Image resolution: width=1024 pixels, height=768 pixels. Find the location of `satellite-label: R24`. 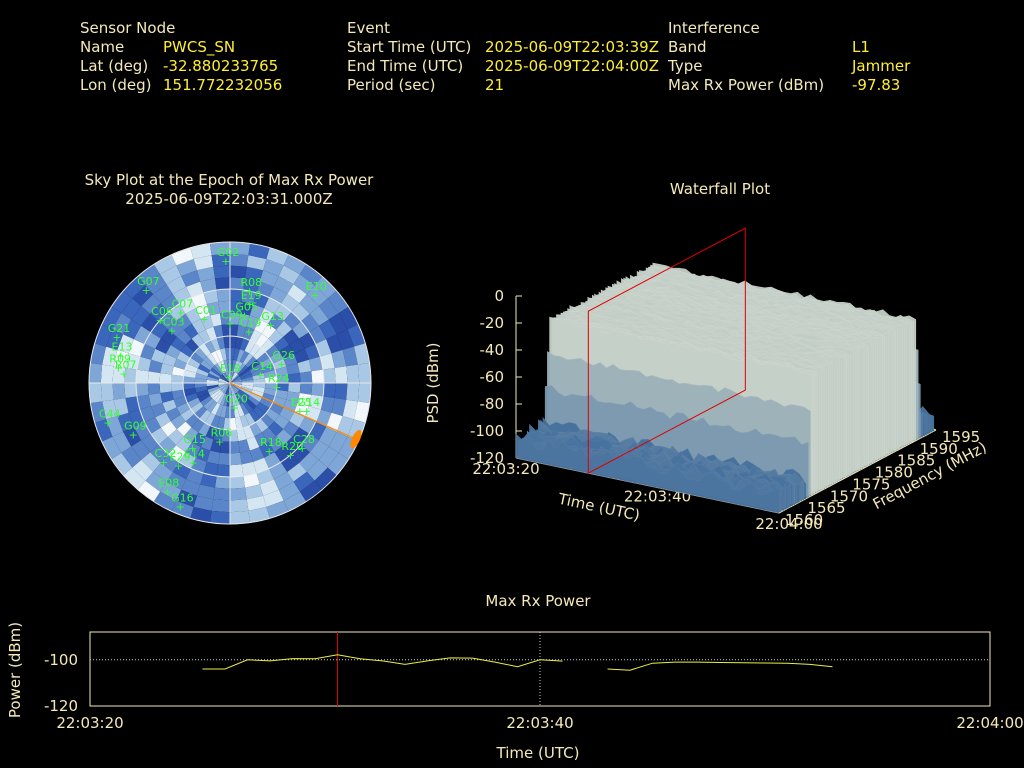

satellite-label: R24 is located at coordinates (279, 378).